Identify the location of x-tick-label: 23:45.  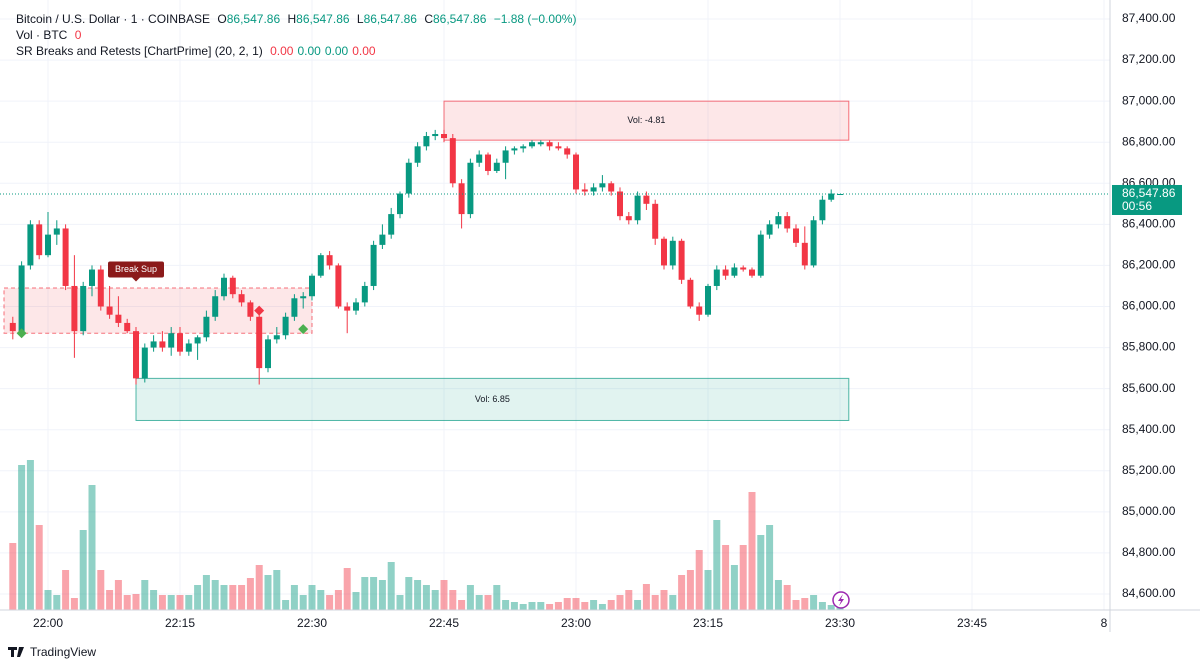
(972, 623).